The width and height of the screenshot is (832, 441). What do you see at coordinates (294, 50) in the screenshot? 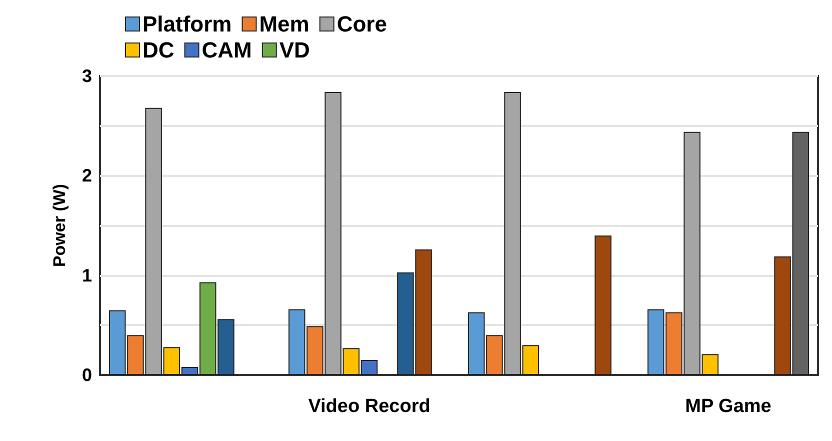
I see `legend-label: VD` at bounding box center [294, 50].